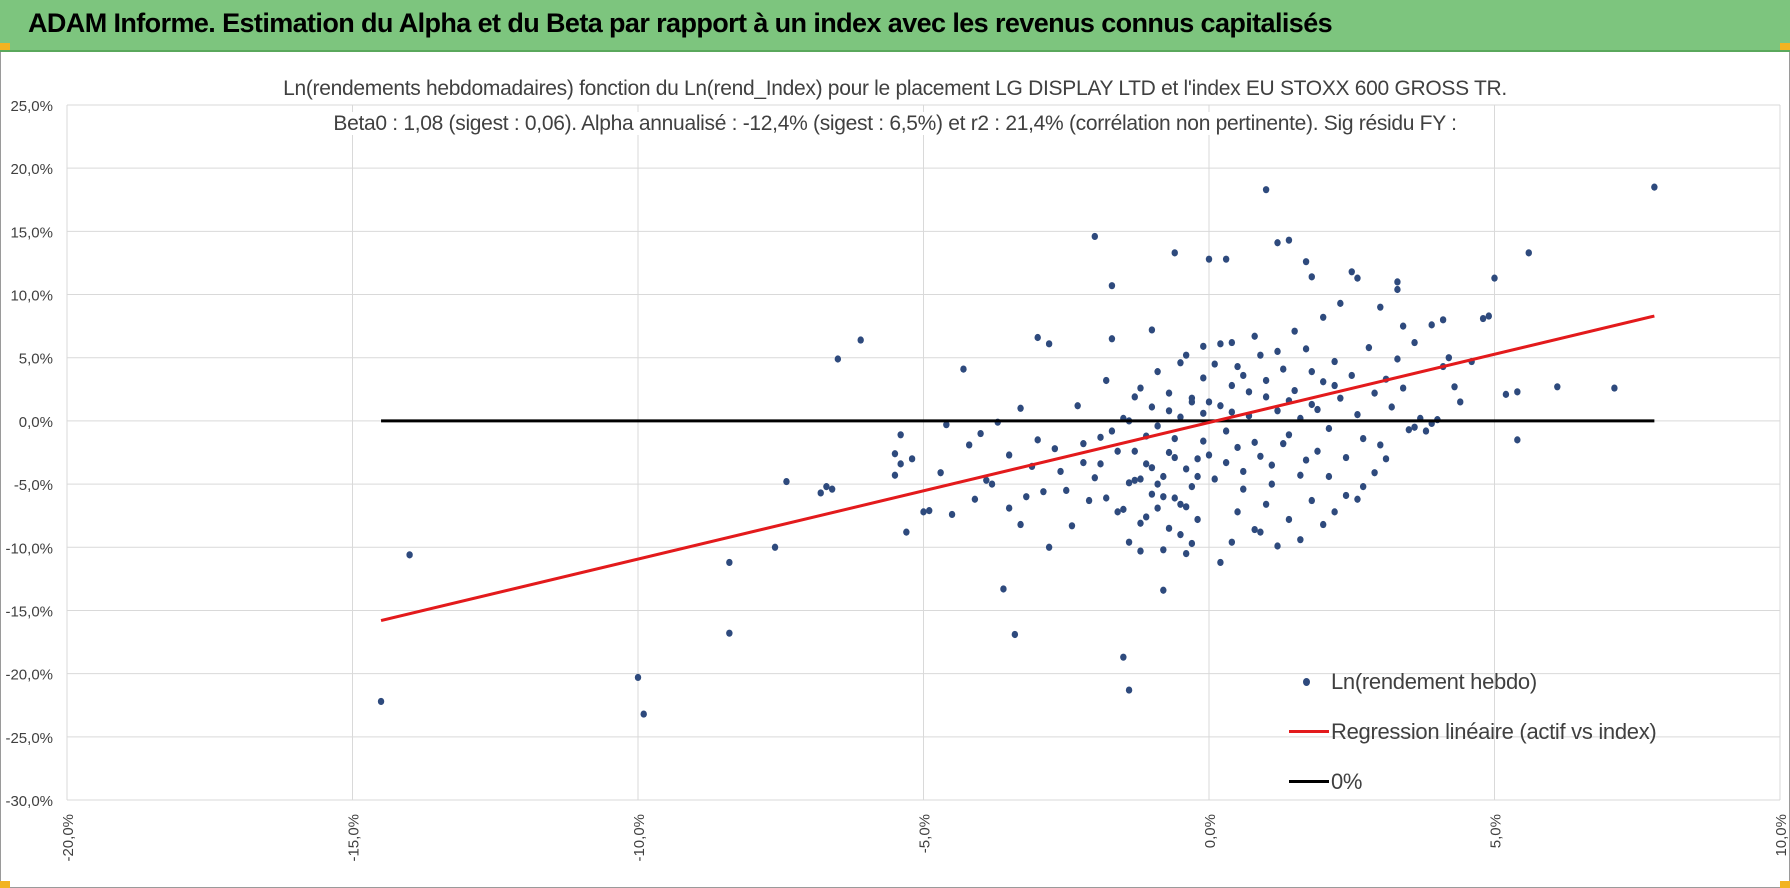 The image size is (1790, 888). I want to click on x-tick-label: -5,0%, so click(925, 833).